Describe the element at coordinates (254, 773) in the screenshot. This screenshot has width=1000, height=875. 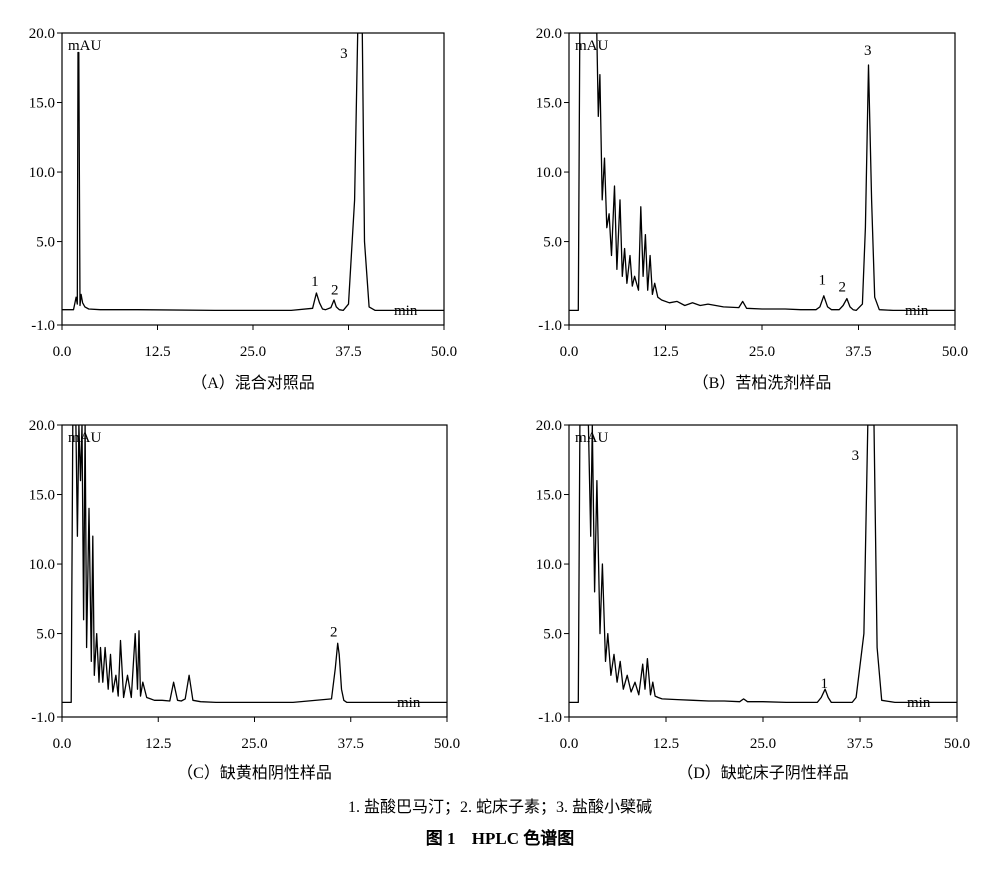
I see `panel-caption-c: （C）缺黄柏阴性样品` at that location.